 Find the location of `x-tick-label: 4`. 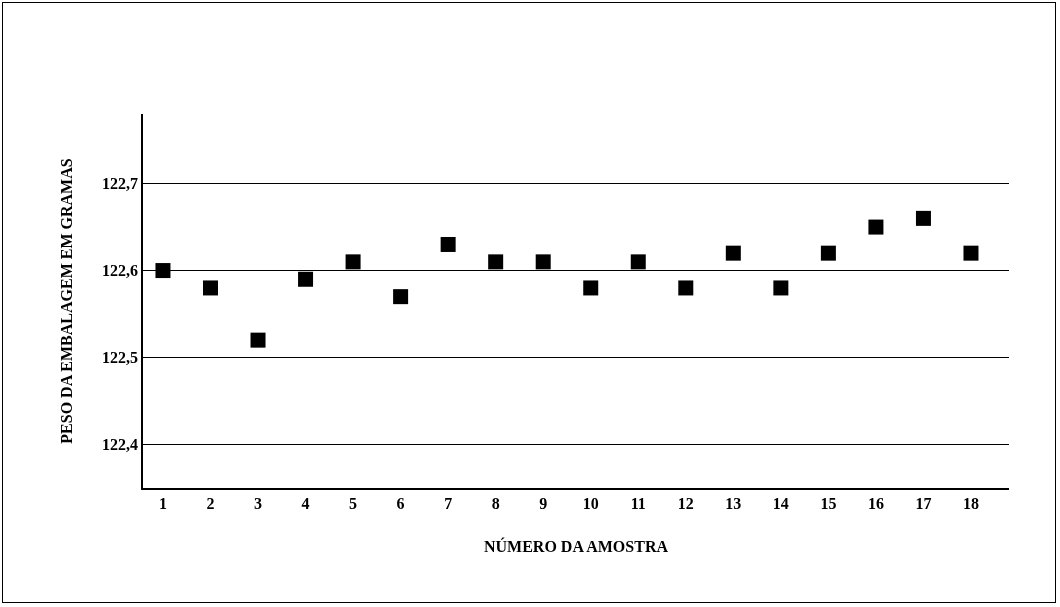

x-tick-label: 4 is located at coordinates (305, 503).